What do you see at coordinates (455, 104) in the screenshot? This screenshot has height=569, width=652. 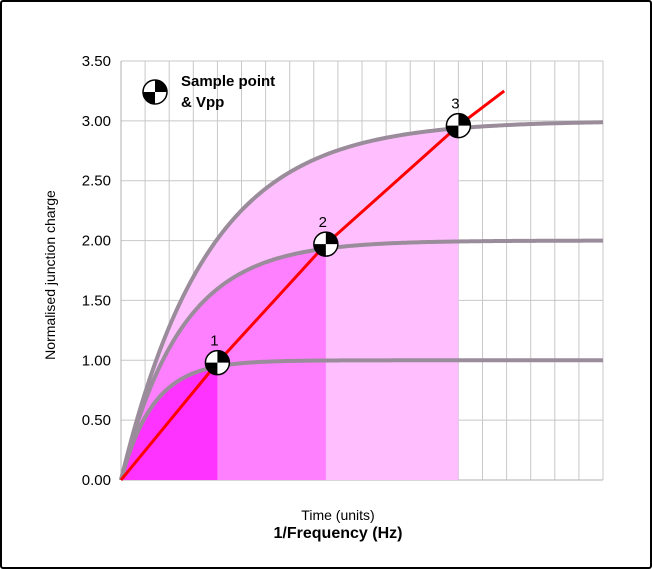 I see `sample-point-label: 3` at bounding box center [455, 104].